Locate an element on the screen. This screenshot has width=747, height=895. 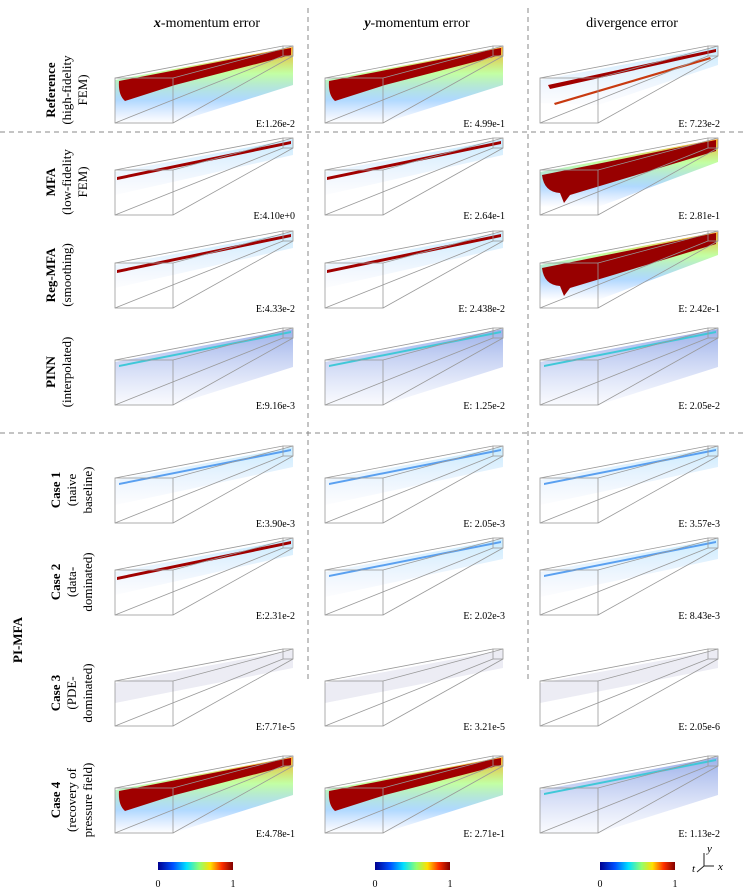
axis-label: x is located at coordinates (720, 867).